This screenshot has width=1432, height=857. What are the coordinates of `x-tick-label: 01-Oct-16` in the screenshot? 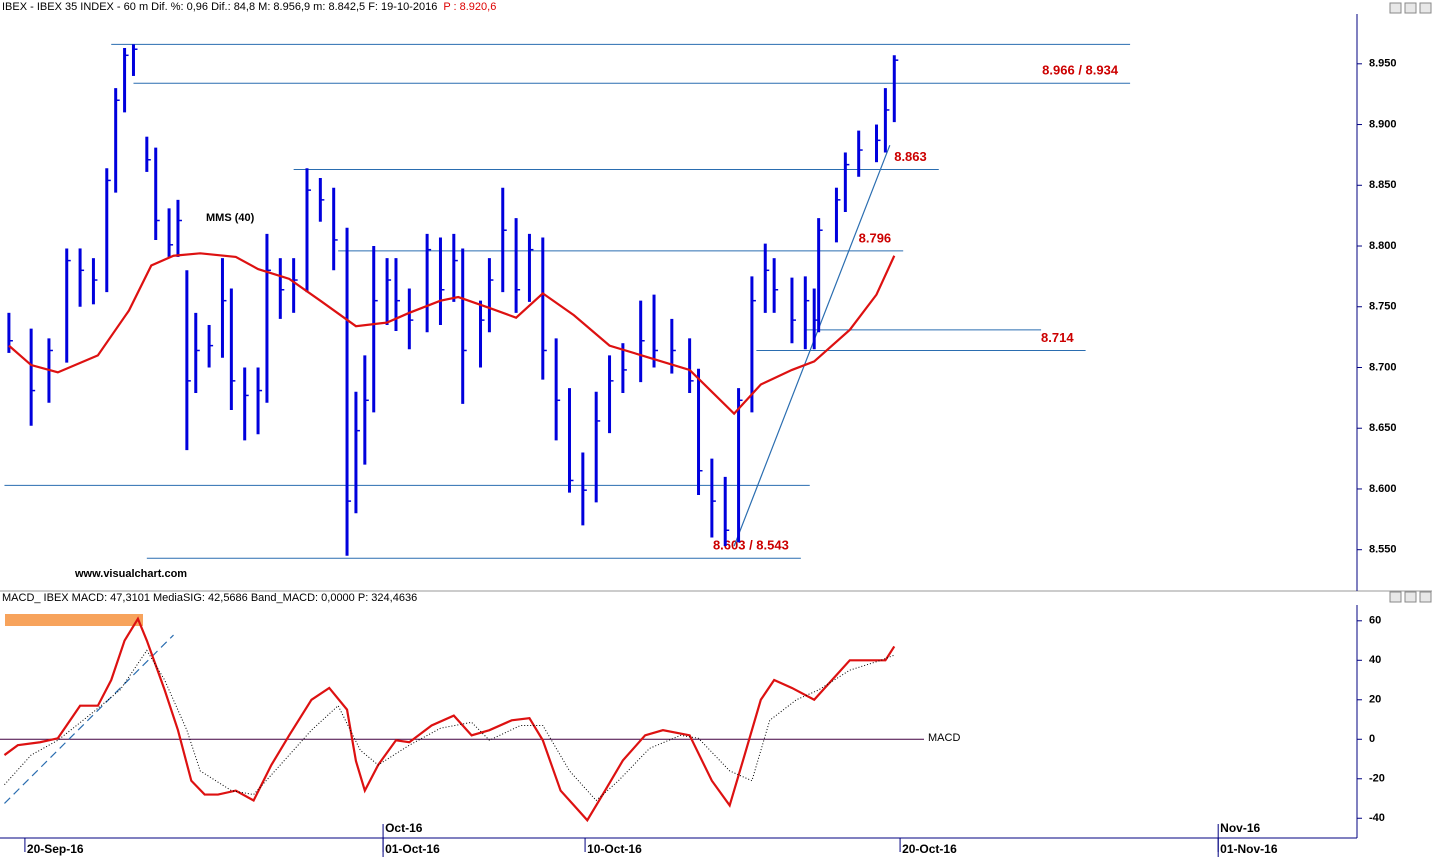 It's located at (412, 849).